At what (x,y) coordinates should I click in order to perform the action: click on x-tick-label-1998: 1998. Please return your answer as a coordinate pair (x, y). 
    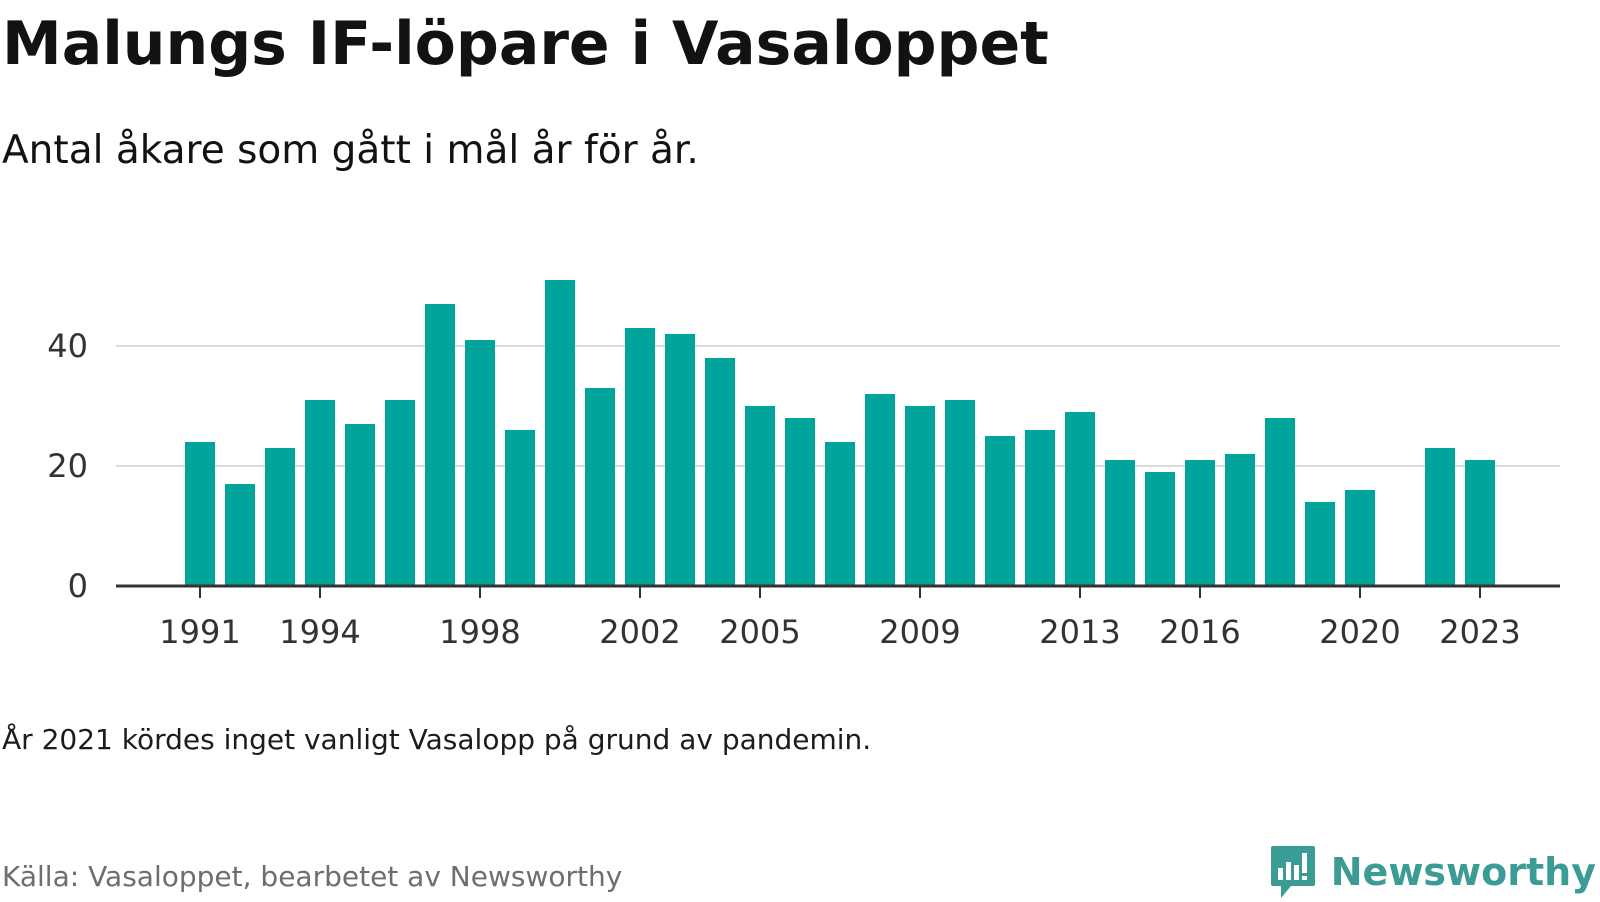
    Looking at the image, I should click on (479, 632).